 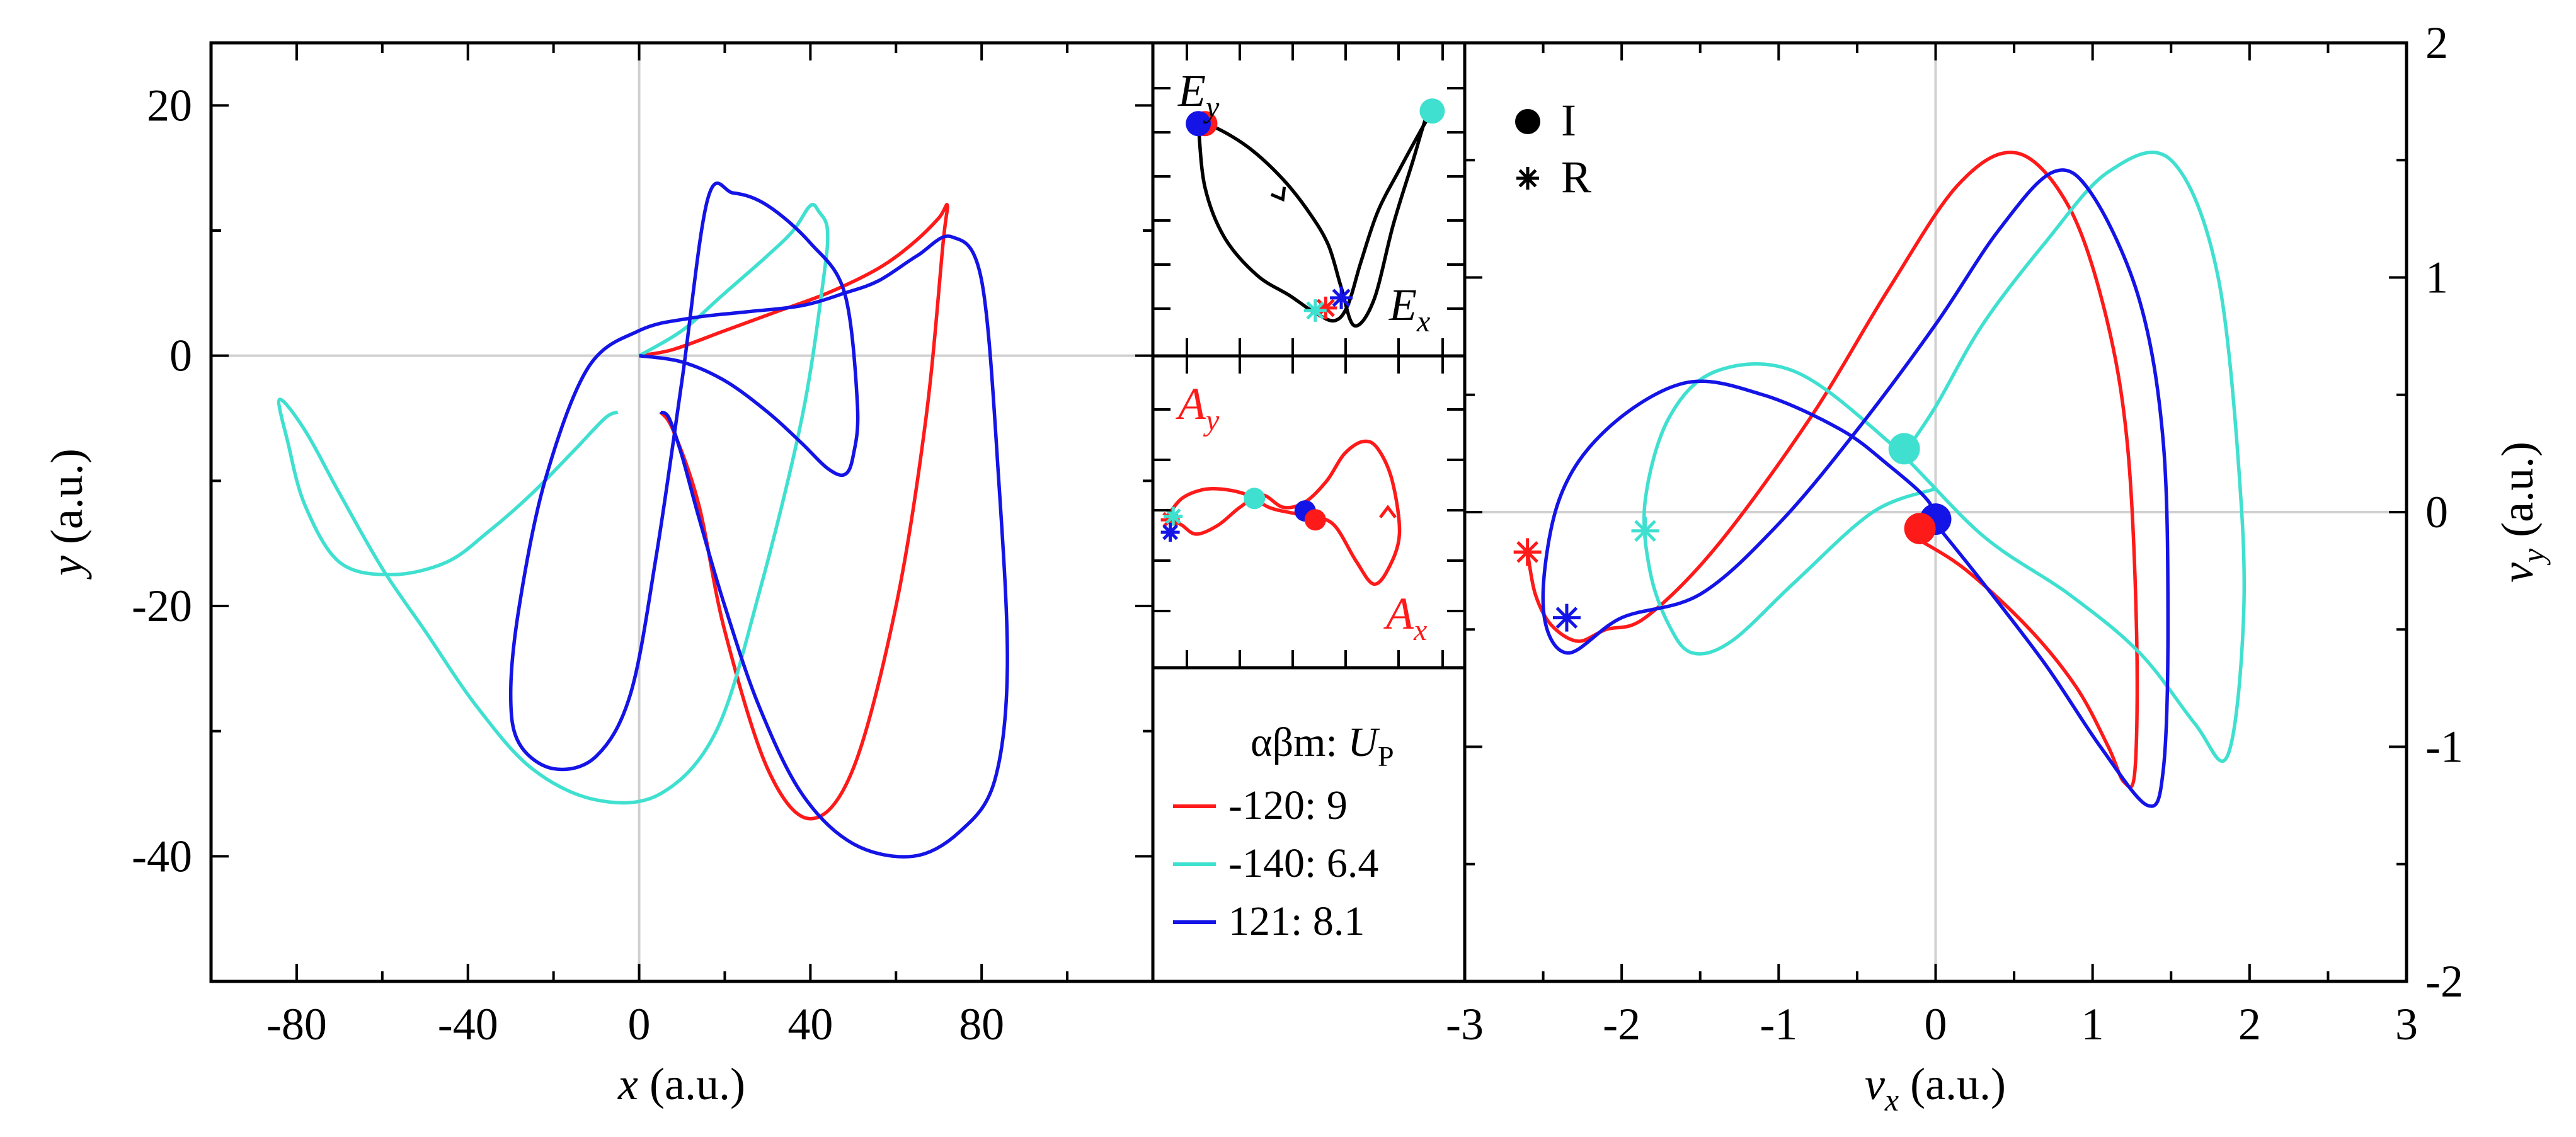 What do you see at coordinates (1198, 95) in the screenshot?
I see `e-field-ylabel: Ey` at bounding box center [1198, 95].